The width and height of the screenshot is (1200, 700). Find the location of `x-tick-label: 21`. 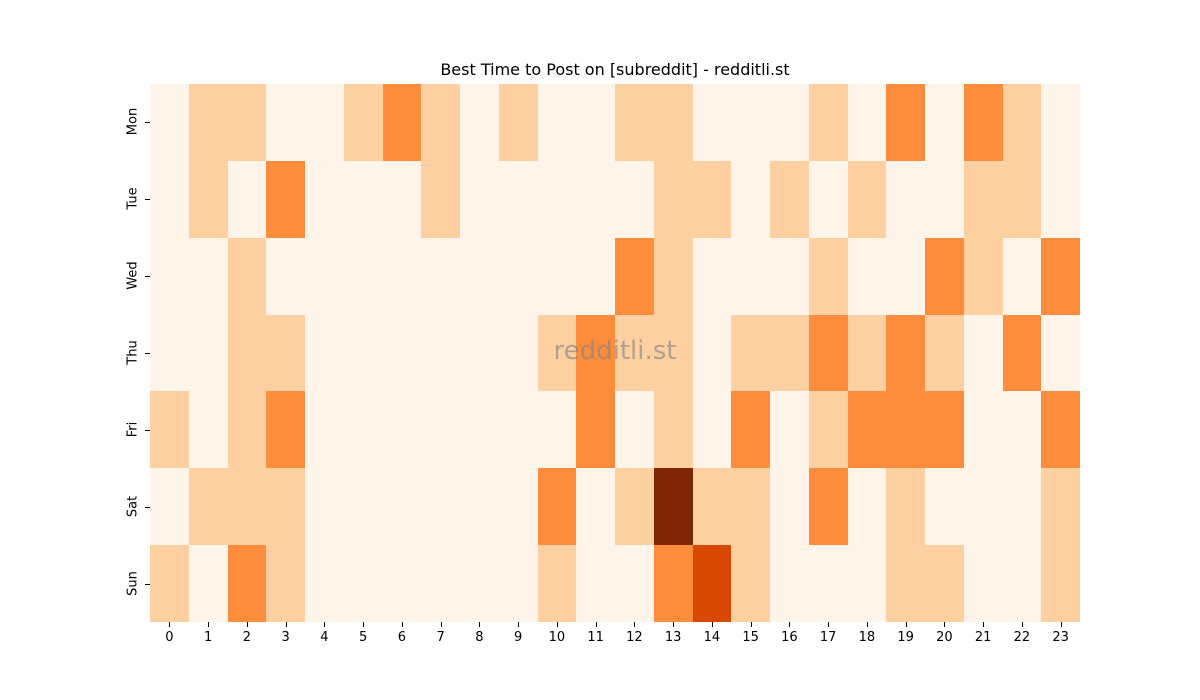

x-tick-label: 21 is located at coordinates (983, 637).